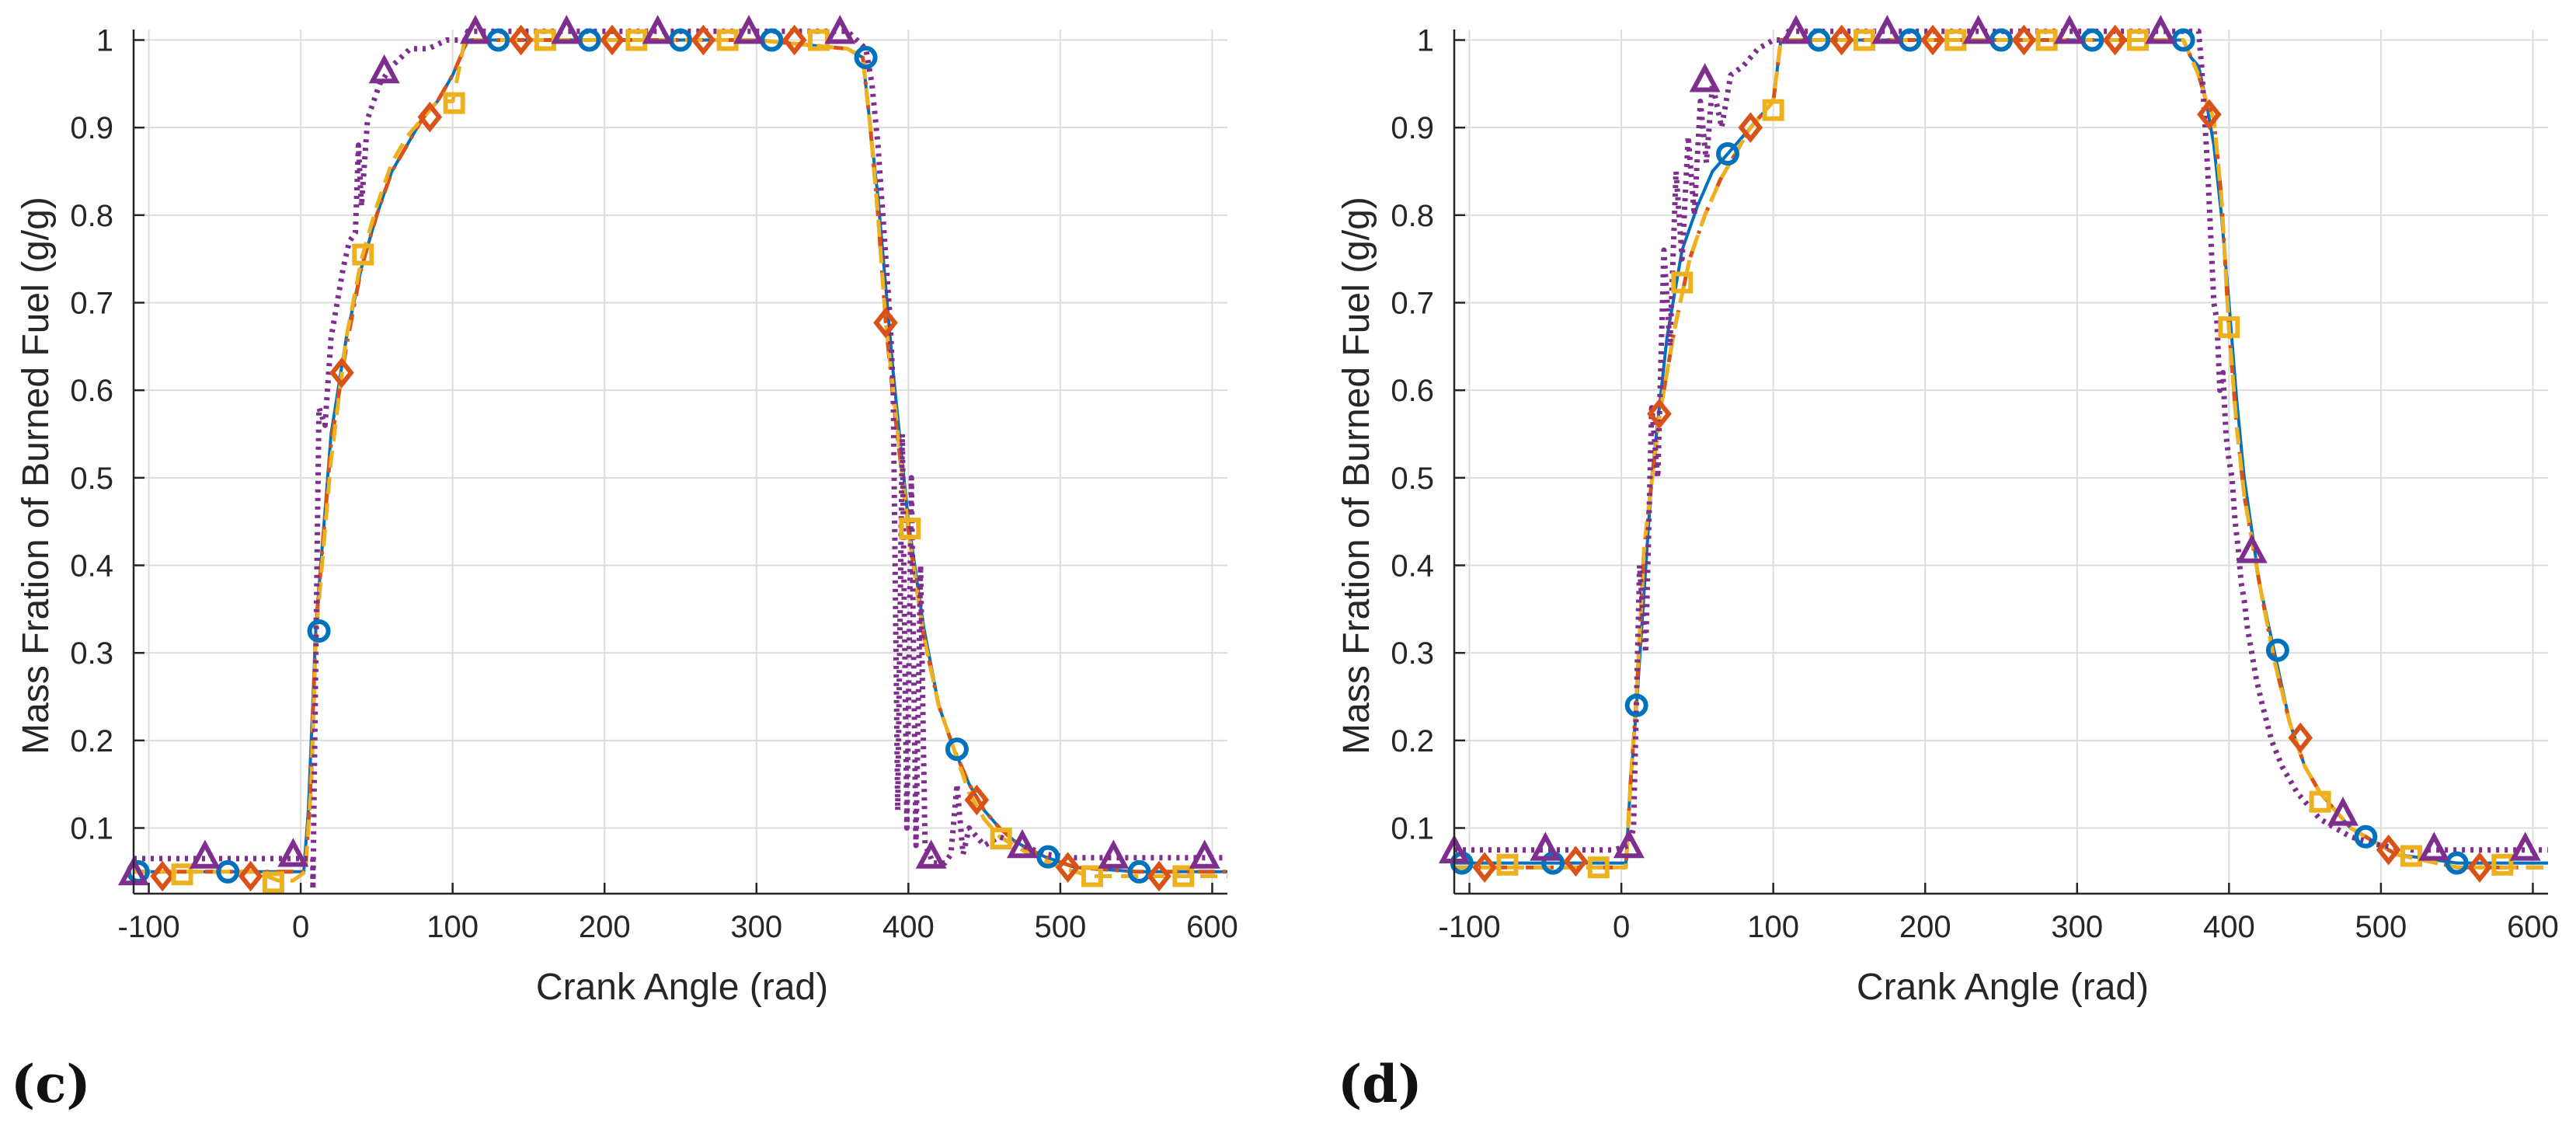  Describe the element at coordinates (2003, 988) in the screenshot. I see `x-axis-label: Crank Angle (rad)` at that location.